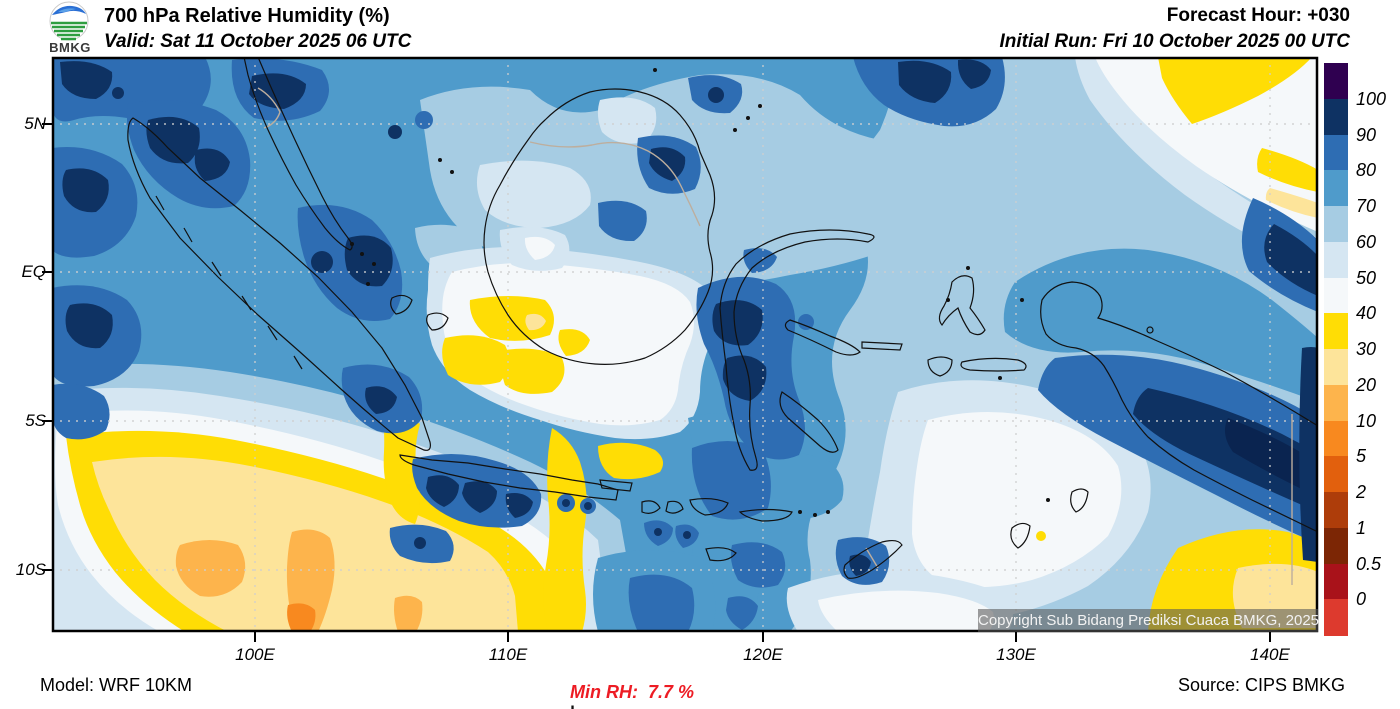 This screenshot has height=709, width=1400. What do you see at coordinates (1361, 527) in the screenshot?
I see `colorbar-tick-label: 1` at bounding box center [1361, 527].